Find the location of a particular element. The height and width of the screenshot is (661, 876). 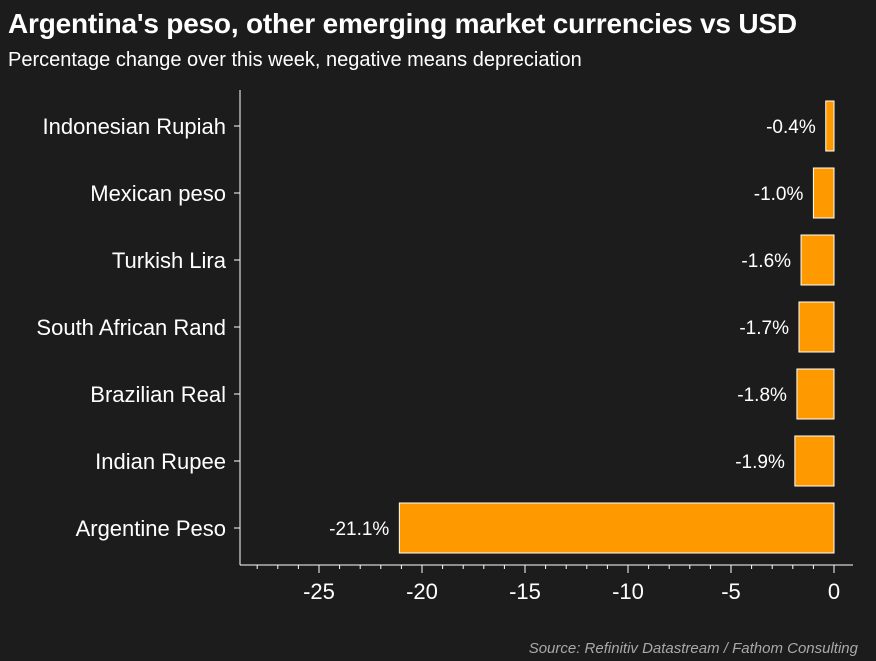

category-label: Mexican peso is located at coordinates (158, 193).